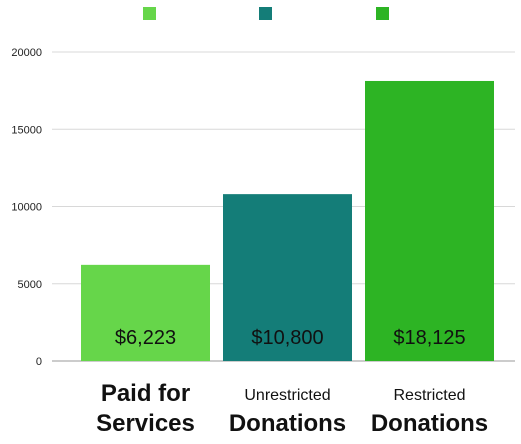 The image size is (521, 444). What do you see at coordinates (287, 395) in the screenshot?
I see `x-category-label-2-line-1: Unrestricted` at bounding box center [287, 395].